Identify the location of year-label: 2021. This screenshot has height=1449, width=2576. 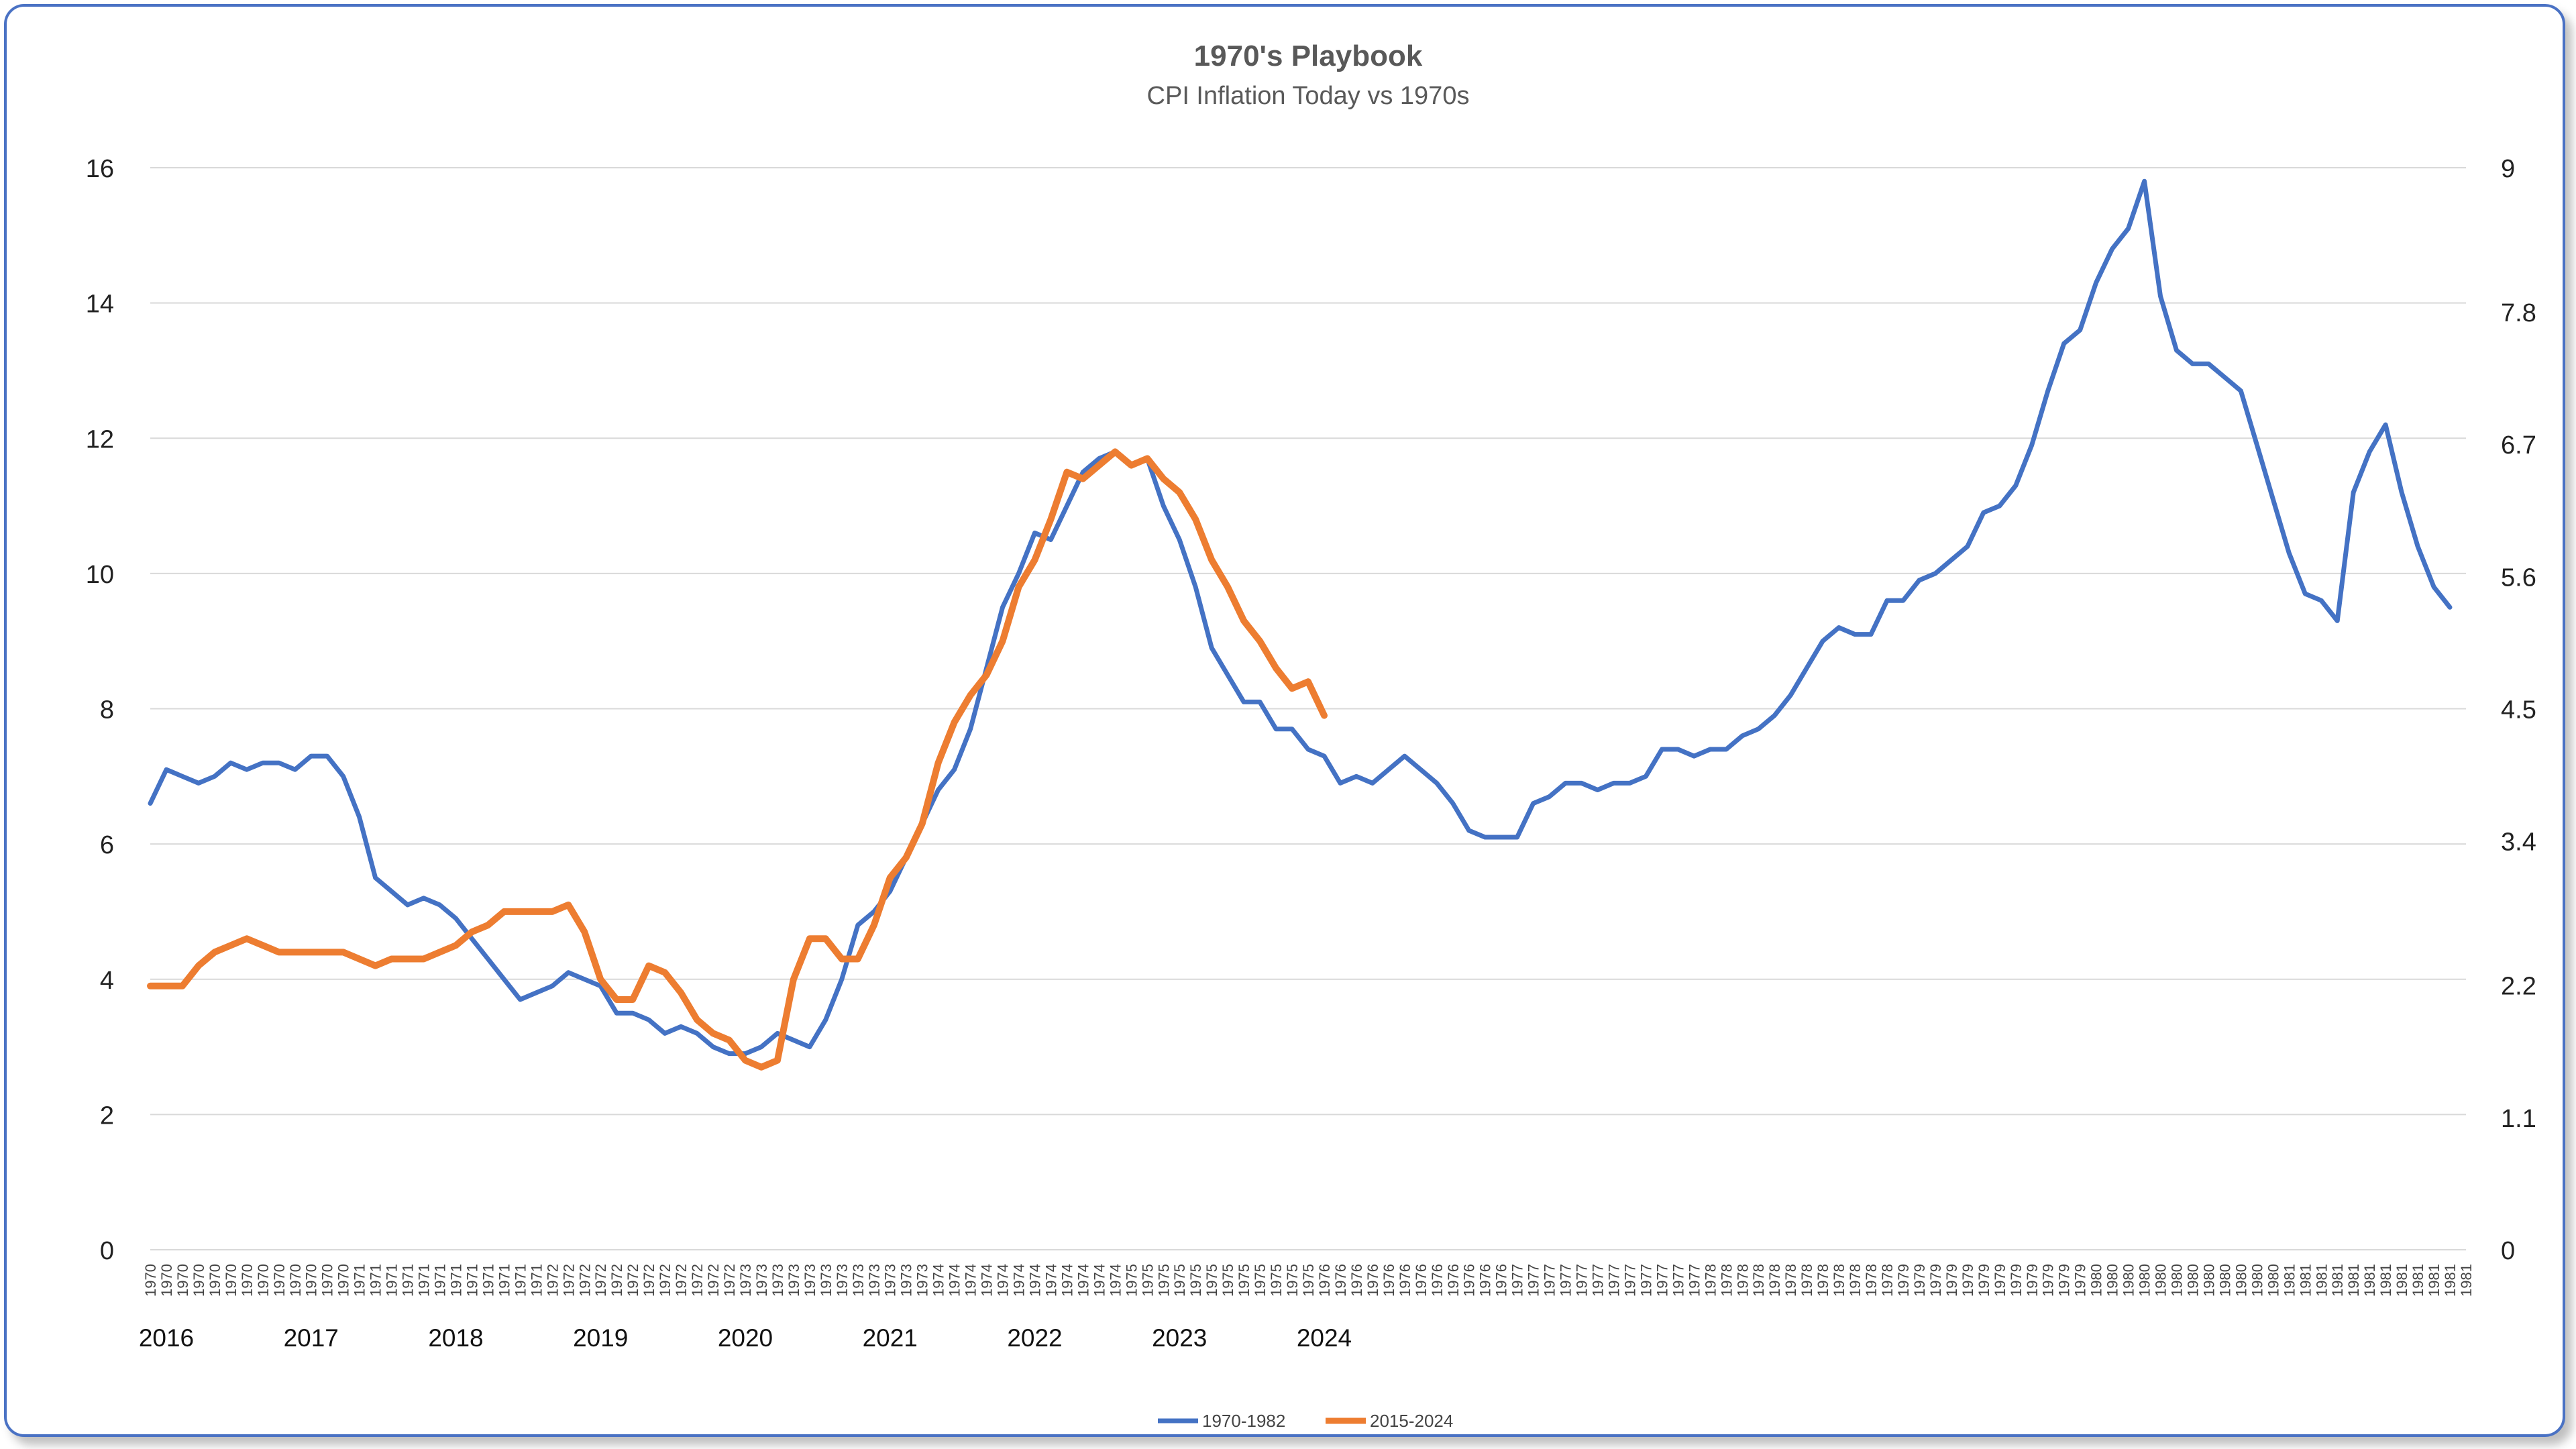
(890, 1338).